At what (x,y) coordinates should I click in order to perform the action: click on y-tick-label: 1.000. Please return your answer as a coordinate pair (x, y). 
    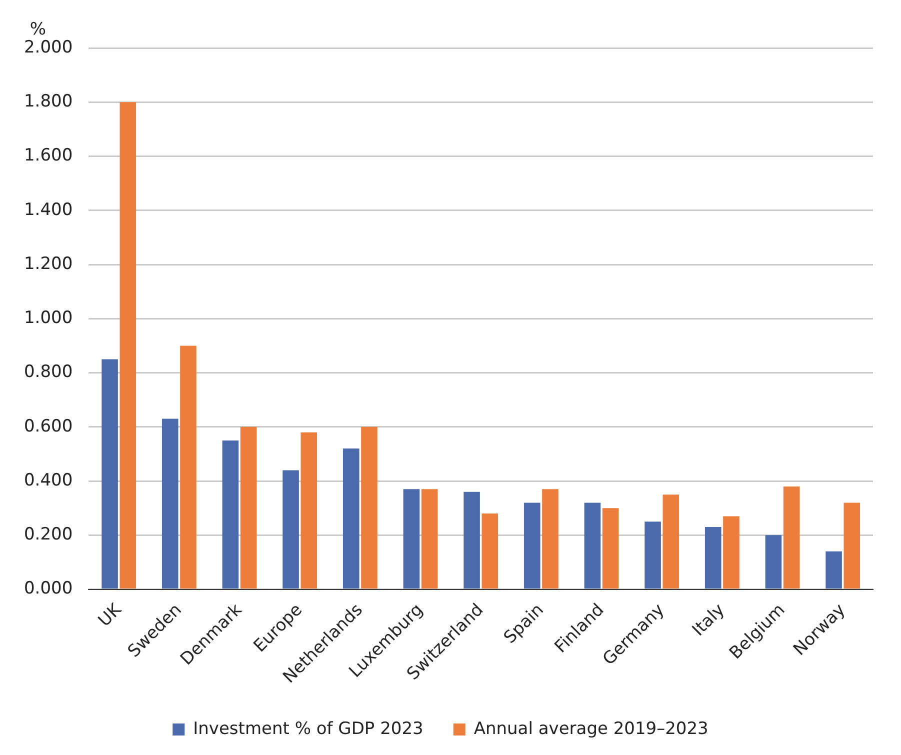
    Looking at the image, I should click on (48, 318).